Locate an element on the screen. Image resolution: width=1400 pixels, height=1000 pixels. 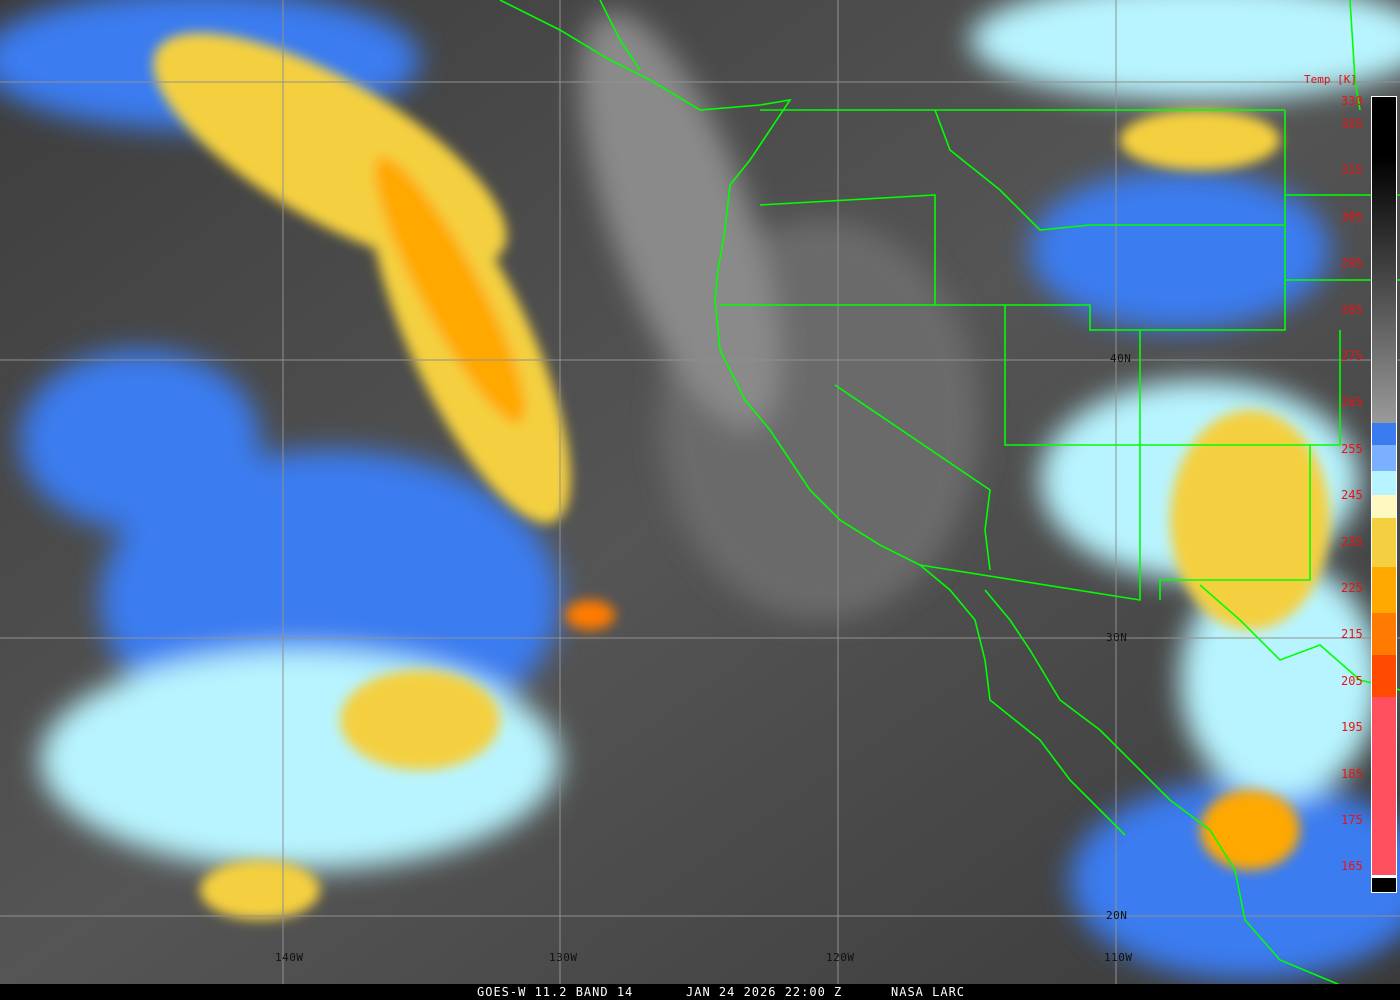
colorbar-title: Temp [K] is located at coordinates (1330, 79).